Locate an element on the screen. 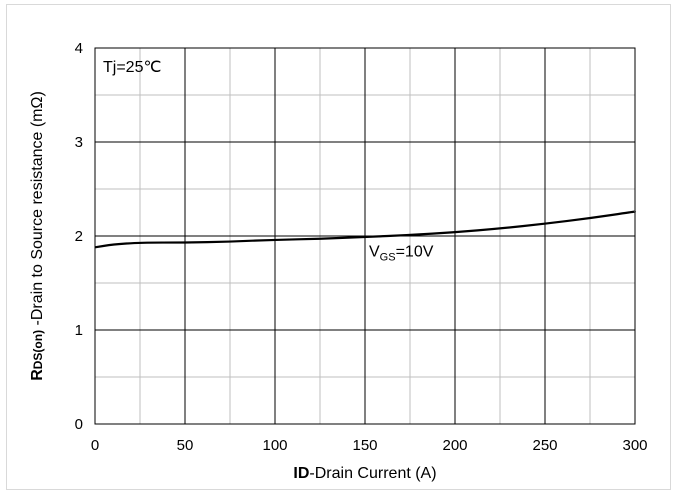 This screenshot has width=677, height=495. vgs-annotation-main: V is located at coordinates (374, 252).